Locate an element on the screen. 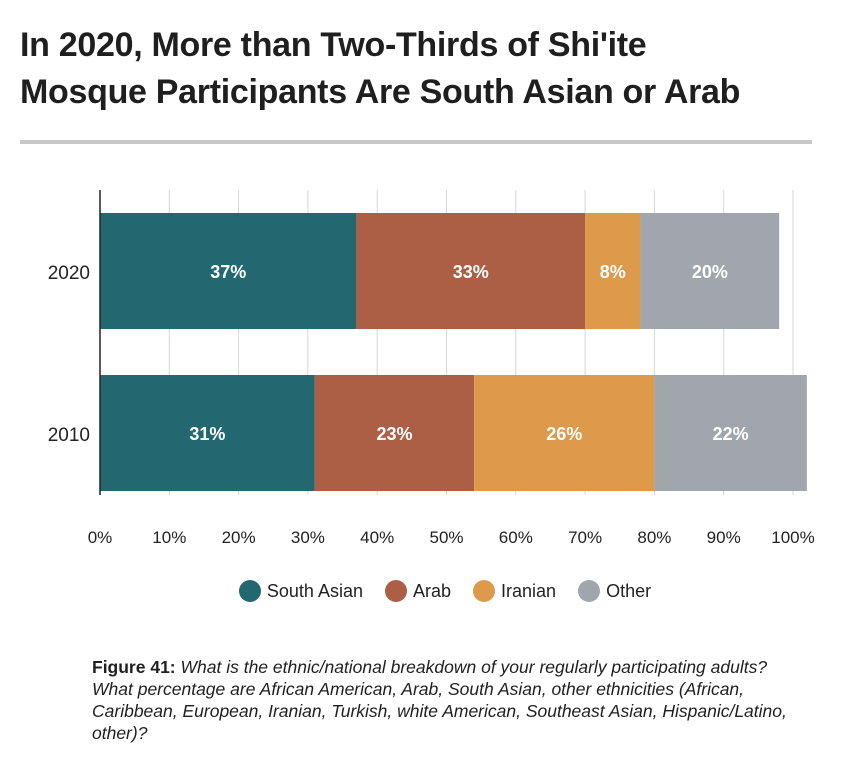 The height and width of the screenshot is (784, 850). title-divider is located at coordinates (416, 142).